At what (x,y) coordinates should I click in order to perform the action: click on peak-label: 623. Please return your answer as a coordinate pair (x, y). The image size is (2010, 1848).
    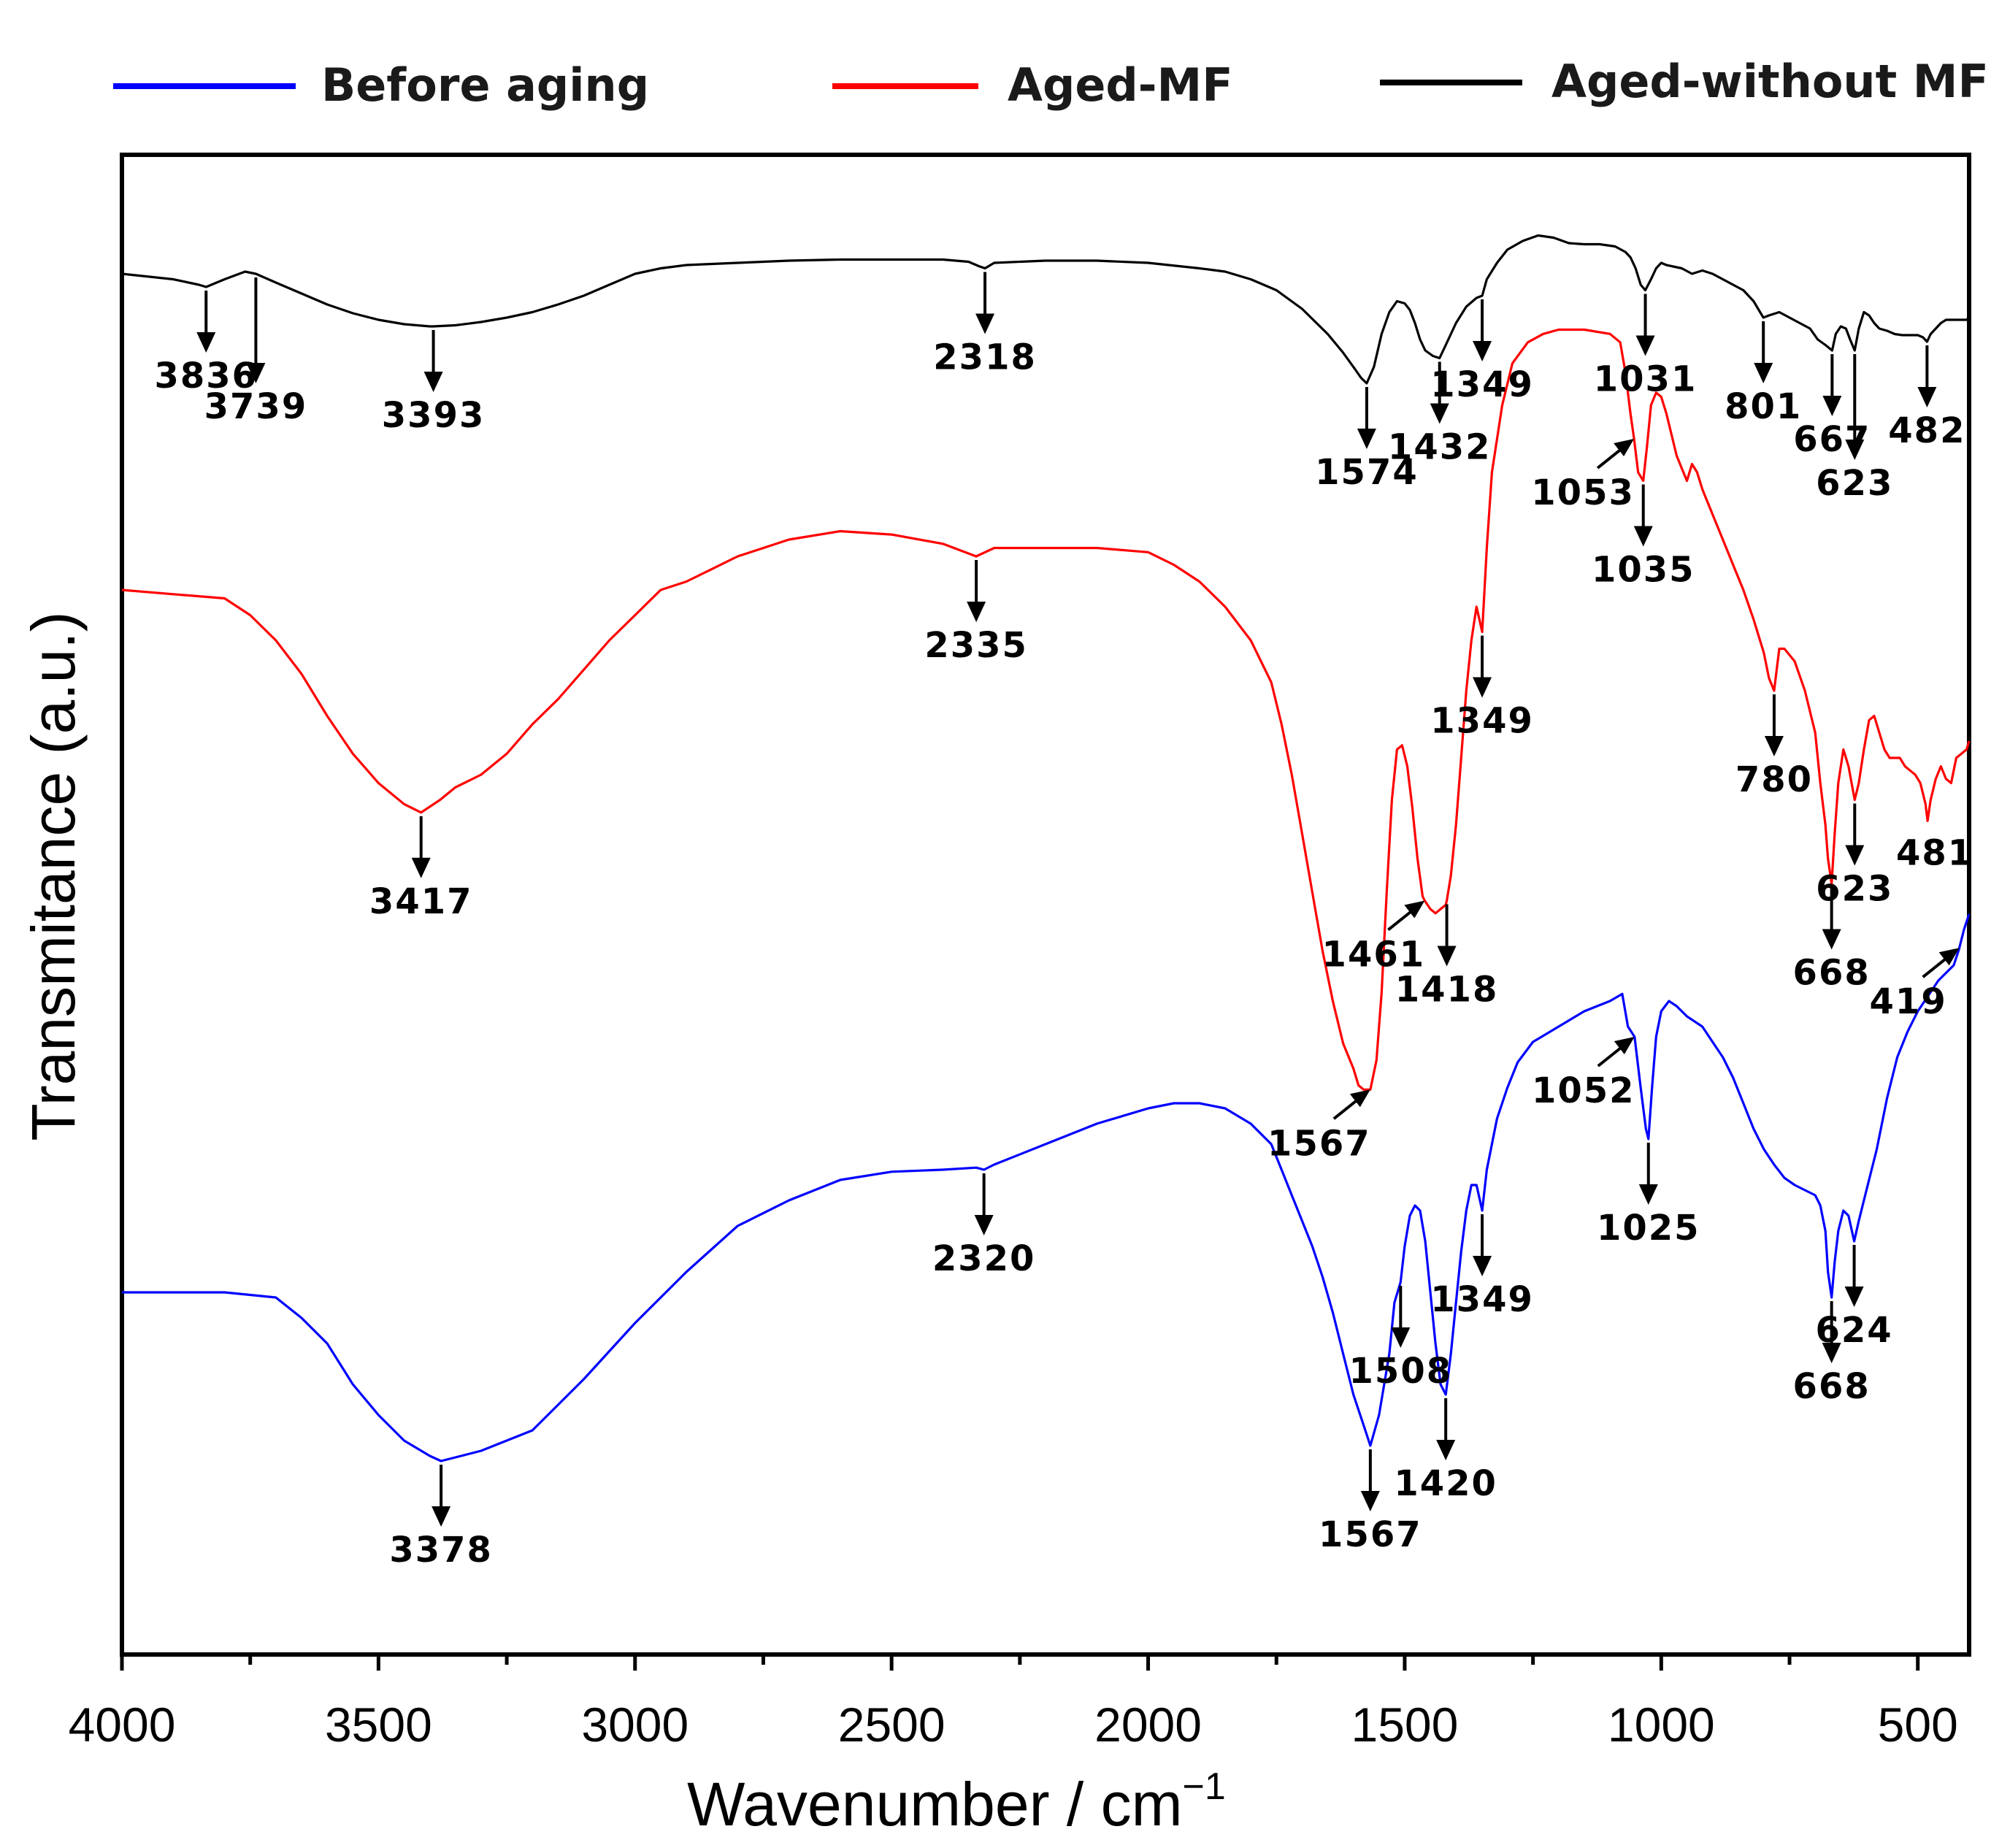
    Looking at the image, I should click on (1854, 889).